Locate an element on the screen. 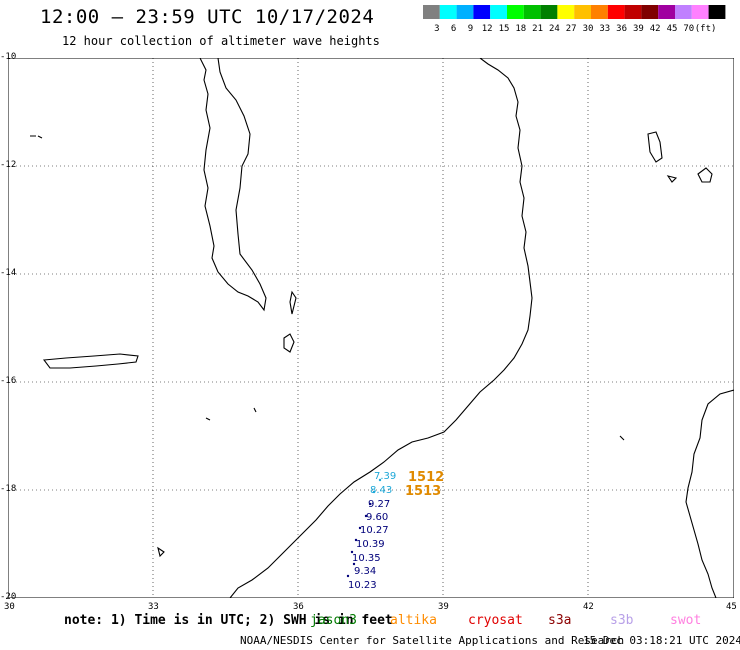  colorbar-label: 45 is located at coordinates (672, 29).